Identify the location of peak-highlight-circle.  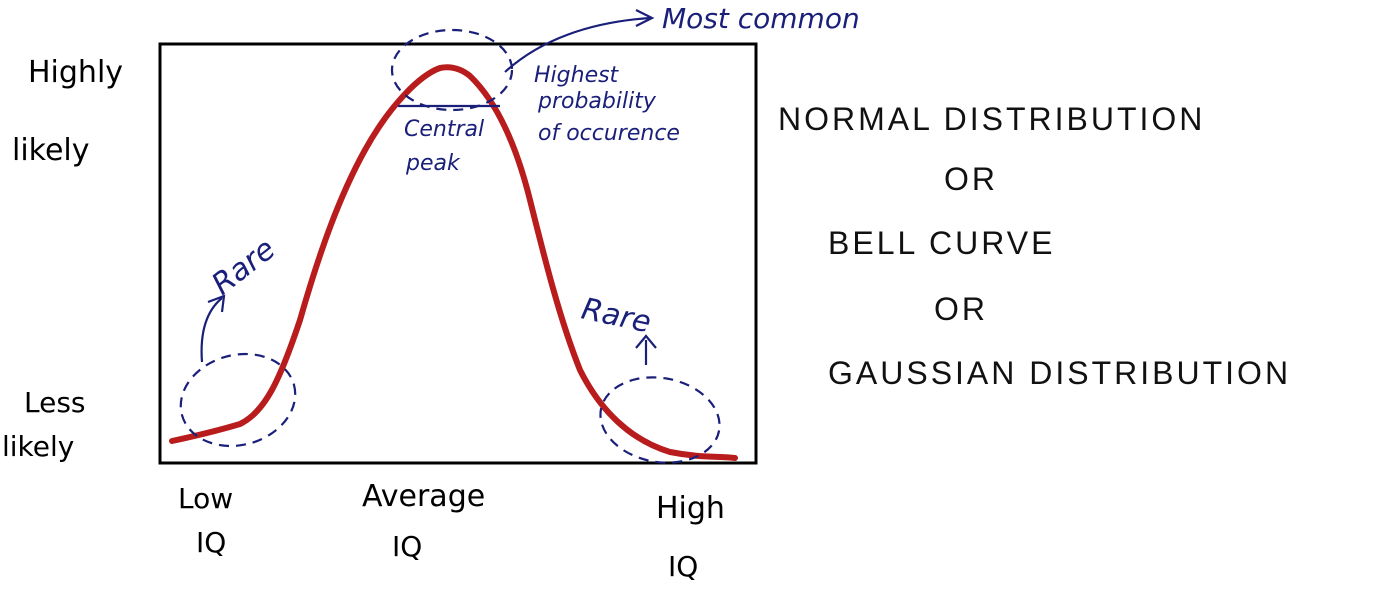
(452, 70).